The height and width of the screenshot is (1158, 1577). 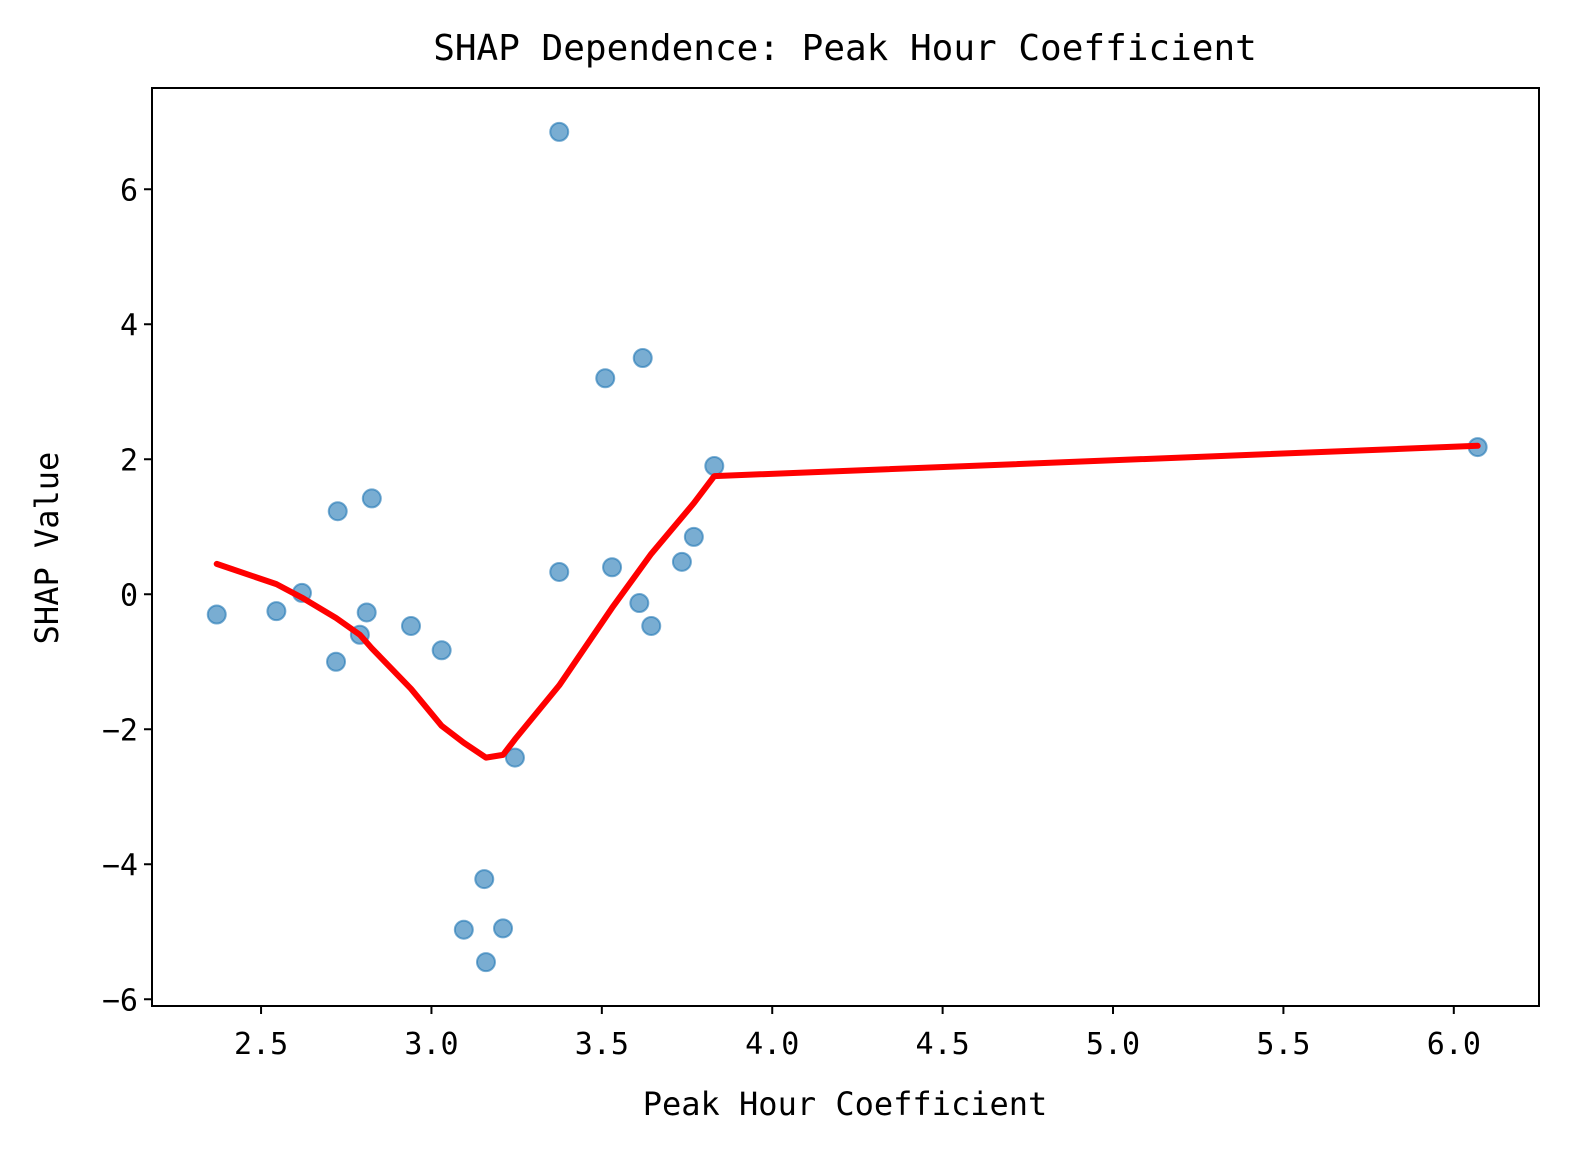 What do you see at coordinates (845, 48) in the screenshot?
I see `chart-title: SHAP Dependence: Peak Hour Coefficient` at bounding box center [845, 48].